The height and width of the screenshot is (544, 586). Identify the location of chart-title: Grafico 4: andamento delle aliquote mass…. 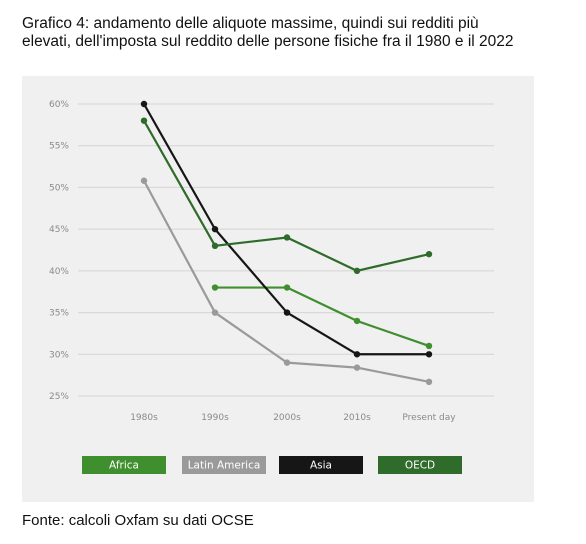
(268, 32).